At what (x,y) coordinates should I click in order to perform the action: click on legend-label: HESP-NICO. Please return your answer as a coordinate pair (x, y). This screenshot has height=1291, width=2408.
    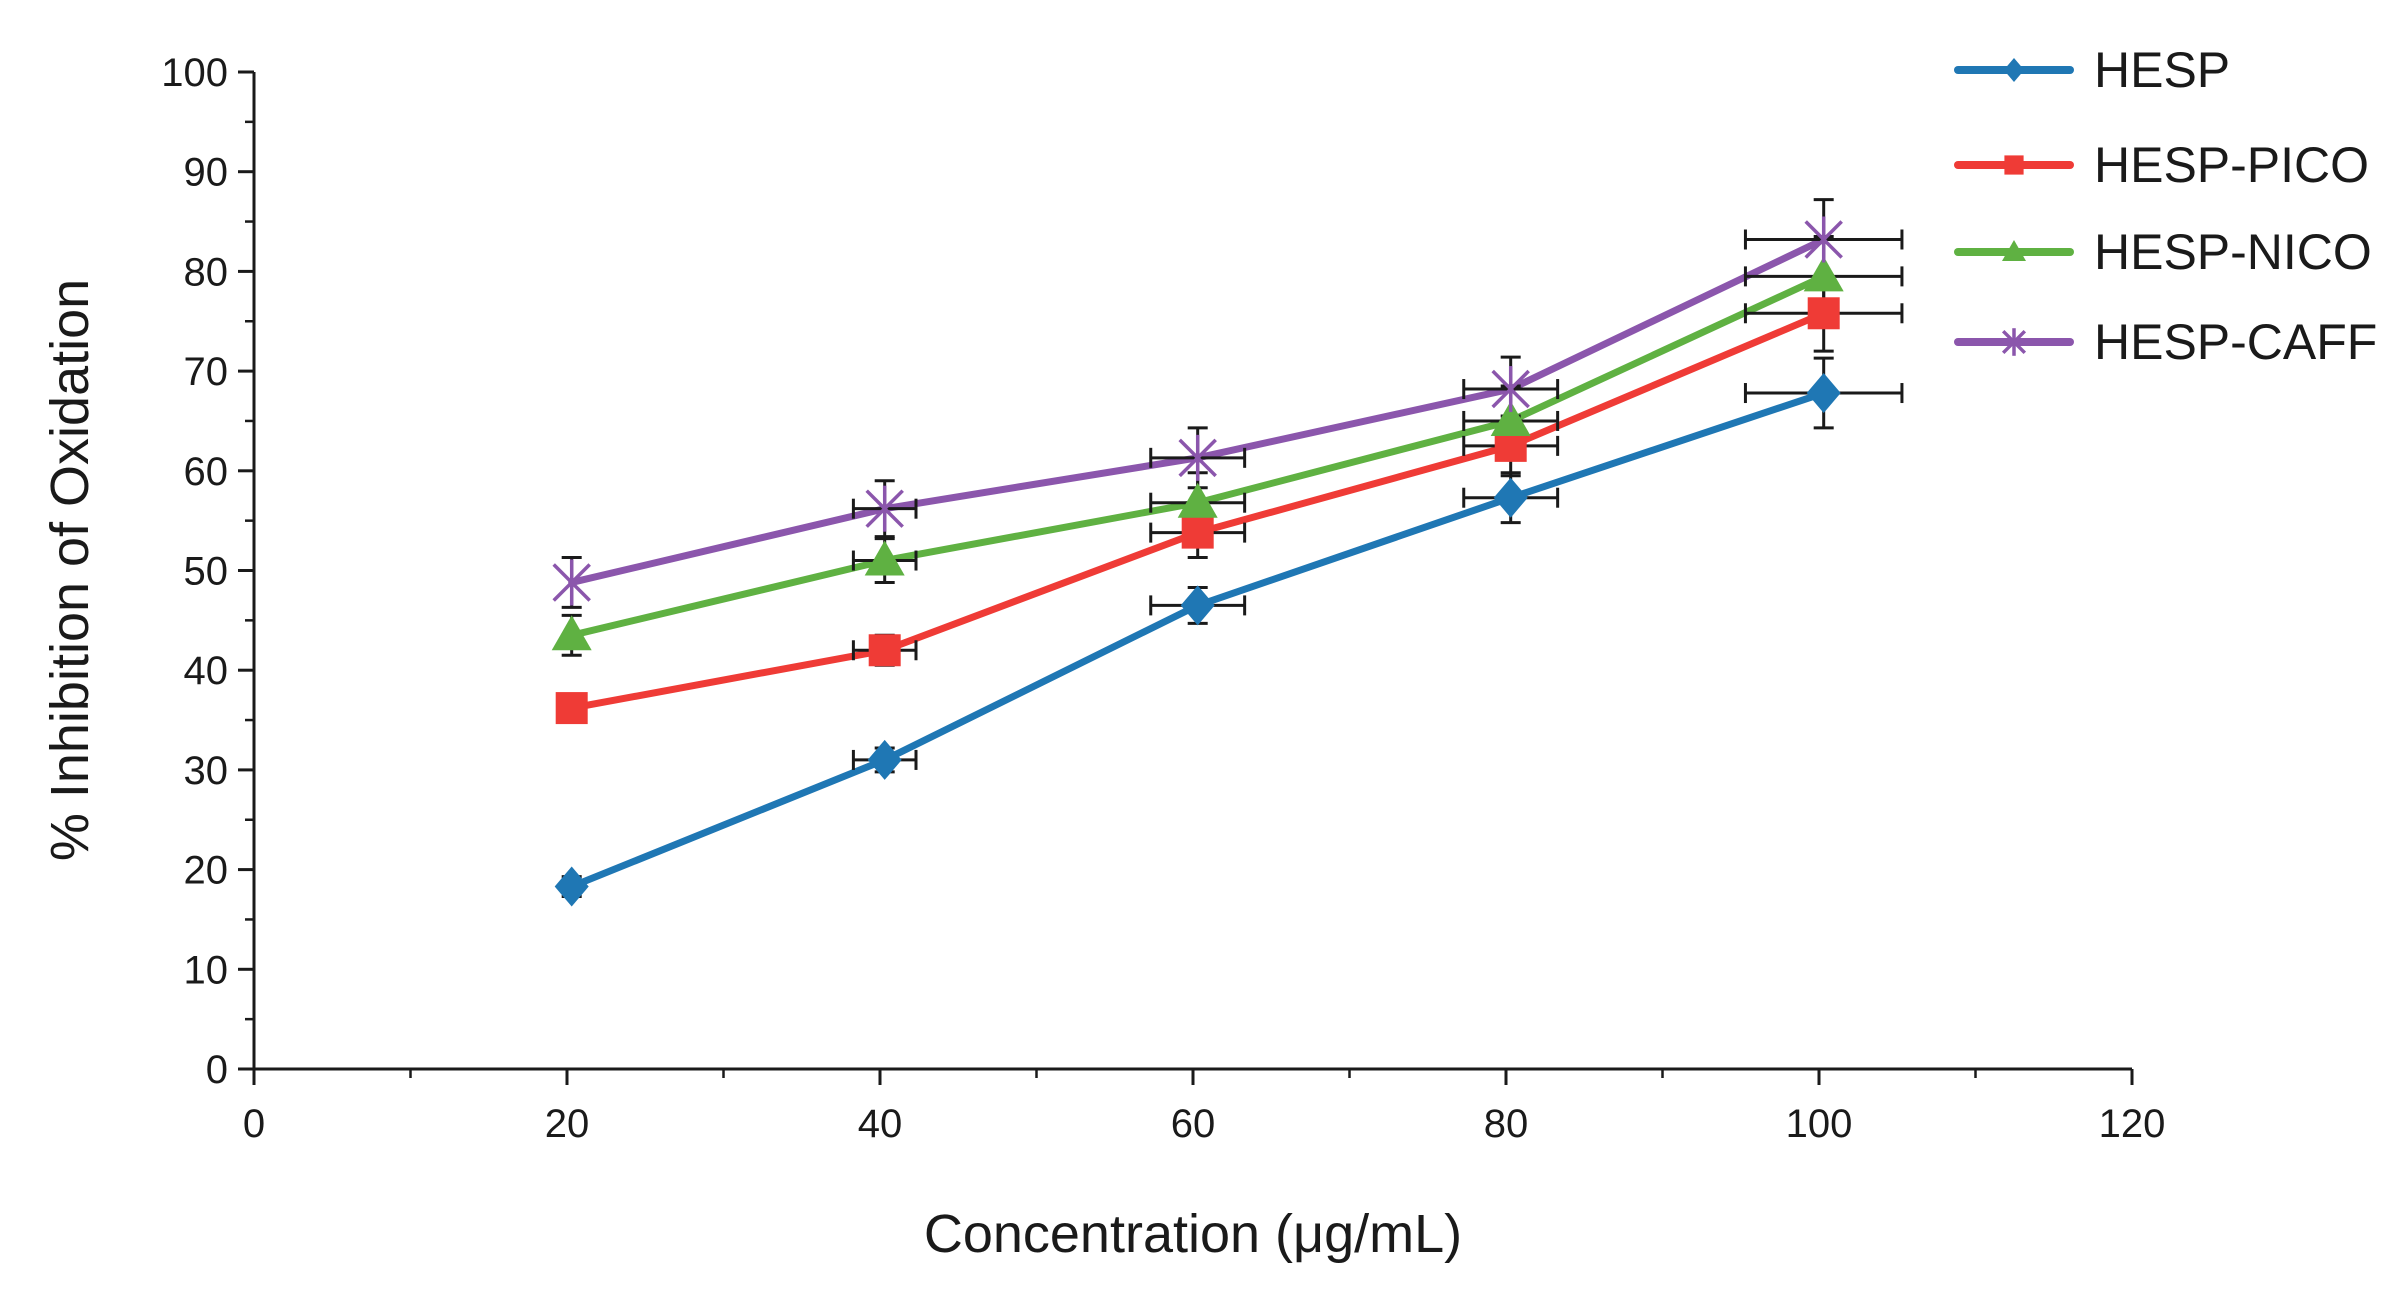
    Looking at the image, I should click on (2233, 252).